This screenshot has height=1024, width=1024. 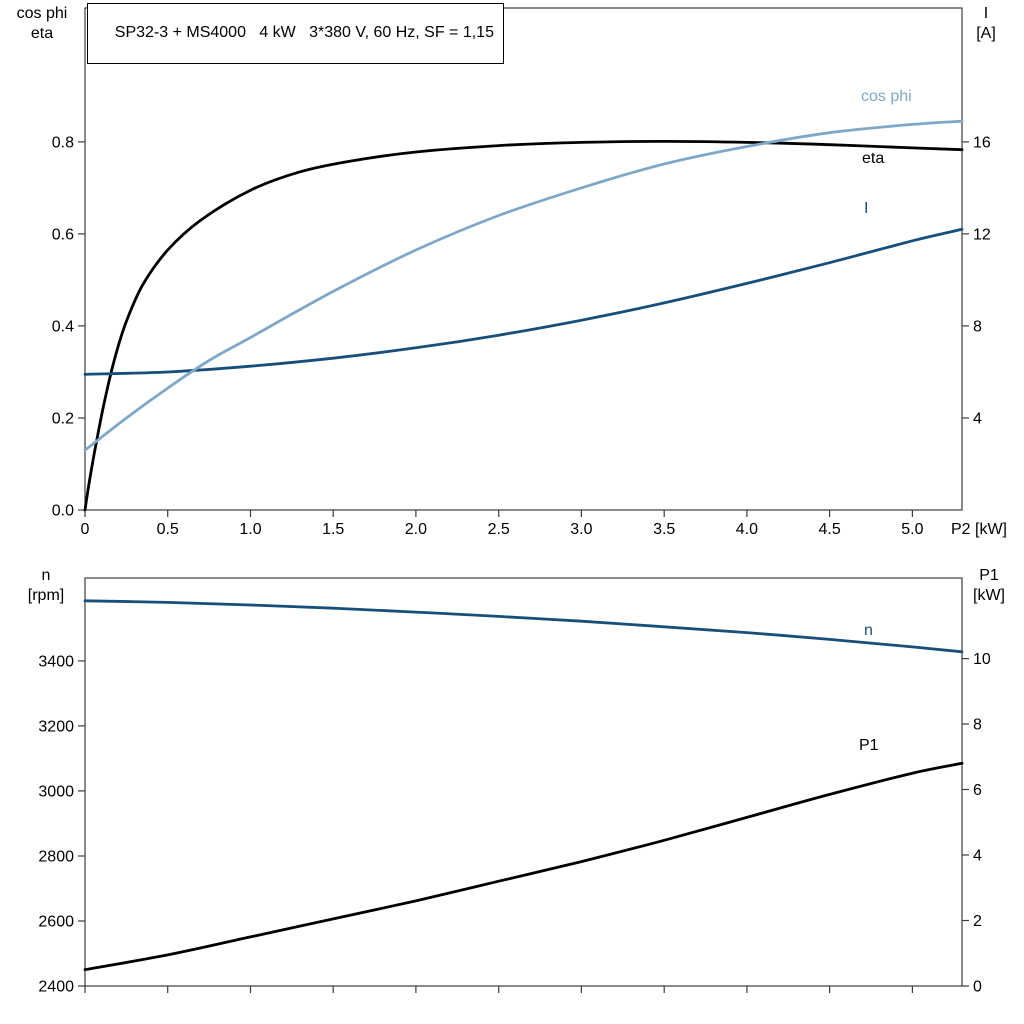 What do you see at coordinates (63, 419) in the screenshot?
I see `left-tick-label: 0.2` at bounding box center [63, 419].